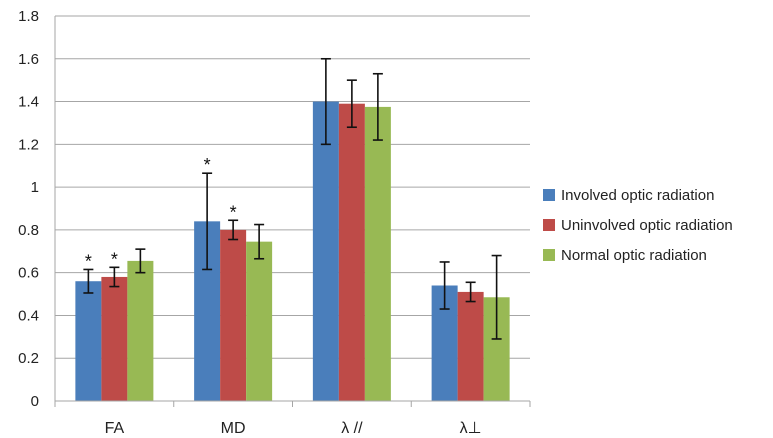 The image size is (773, 438). I want to click on y-tick-label: 1.8, so click(28, 16).